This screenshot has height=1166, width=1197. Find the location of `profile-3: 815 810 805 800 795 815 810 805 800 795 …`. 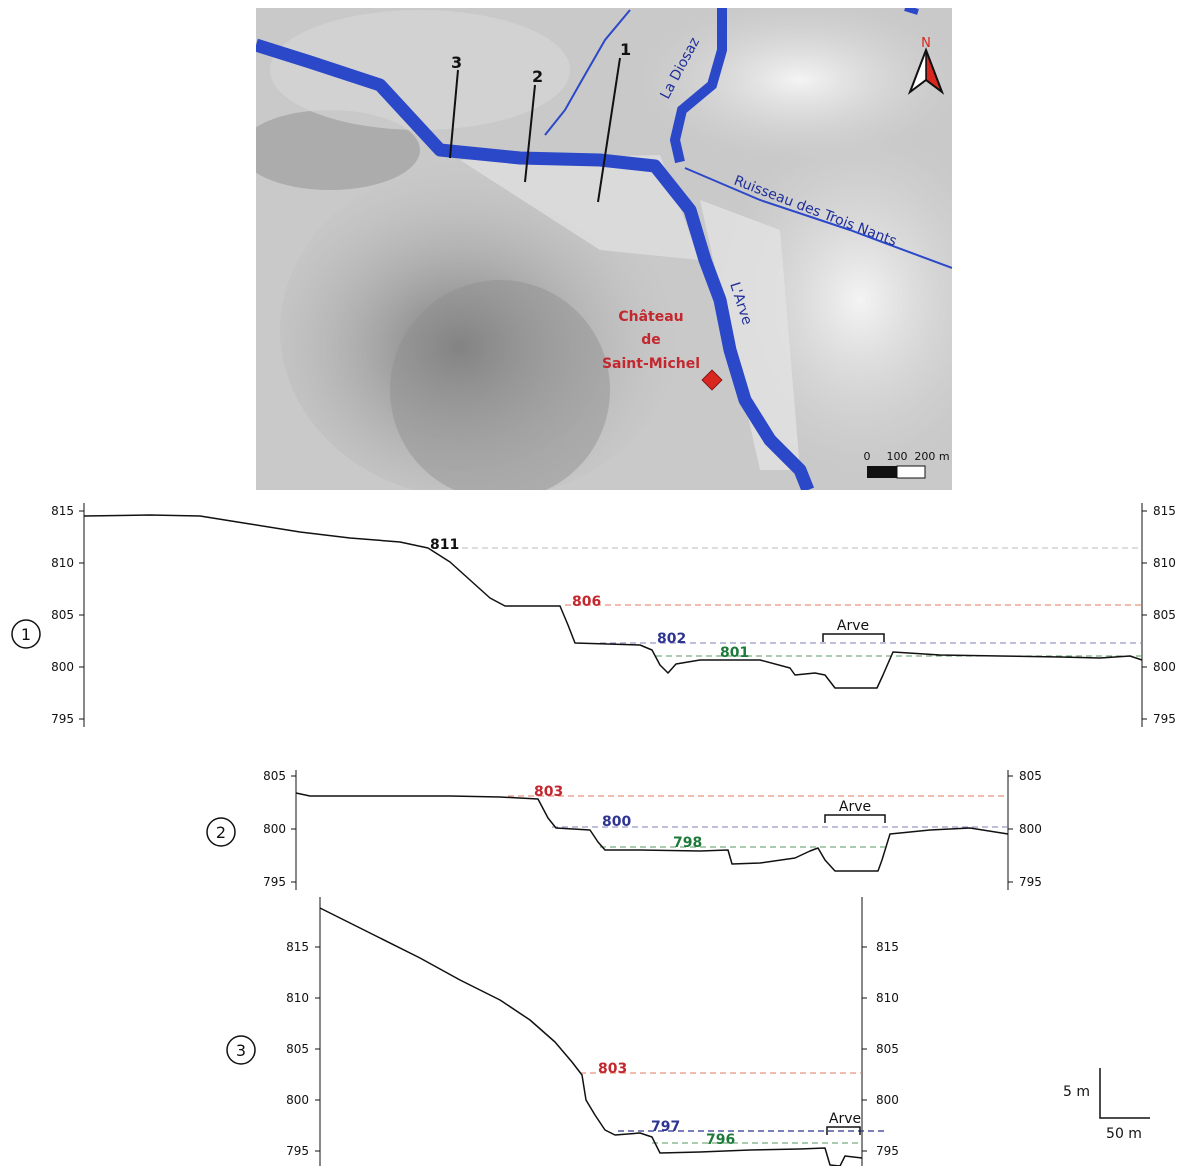

profile-3: 815 810 805 800 795 815 810 805 800 795 … is located at coordinates (562, 1031).